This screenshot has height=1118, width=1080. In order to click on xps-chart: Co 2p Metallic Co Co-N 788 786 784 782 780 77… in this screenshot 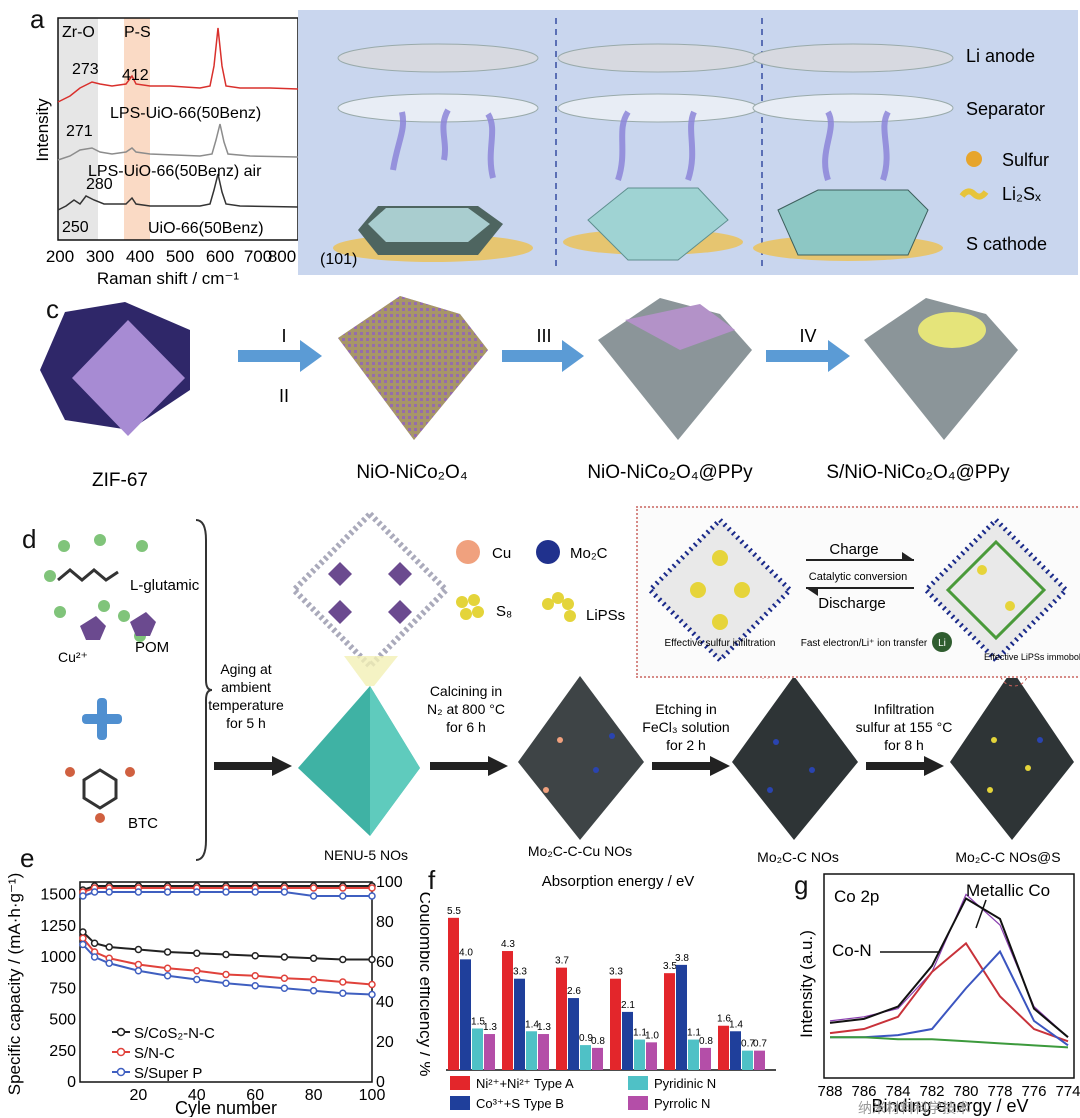, I will do `click(938, 994)`.